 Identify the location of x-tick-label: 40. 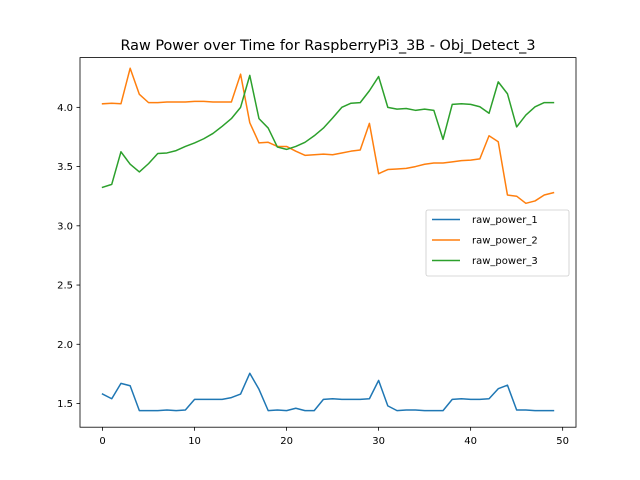
(470, 441).